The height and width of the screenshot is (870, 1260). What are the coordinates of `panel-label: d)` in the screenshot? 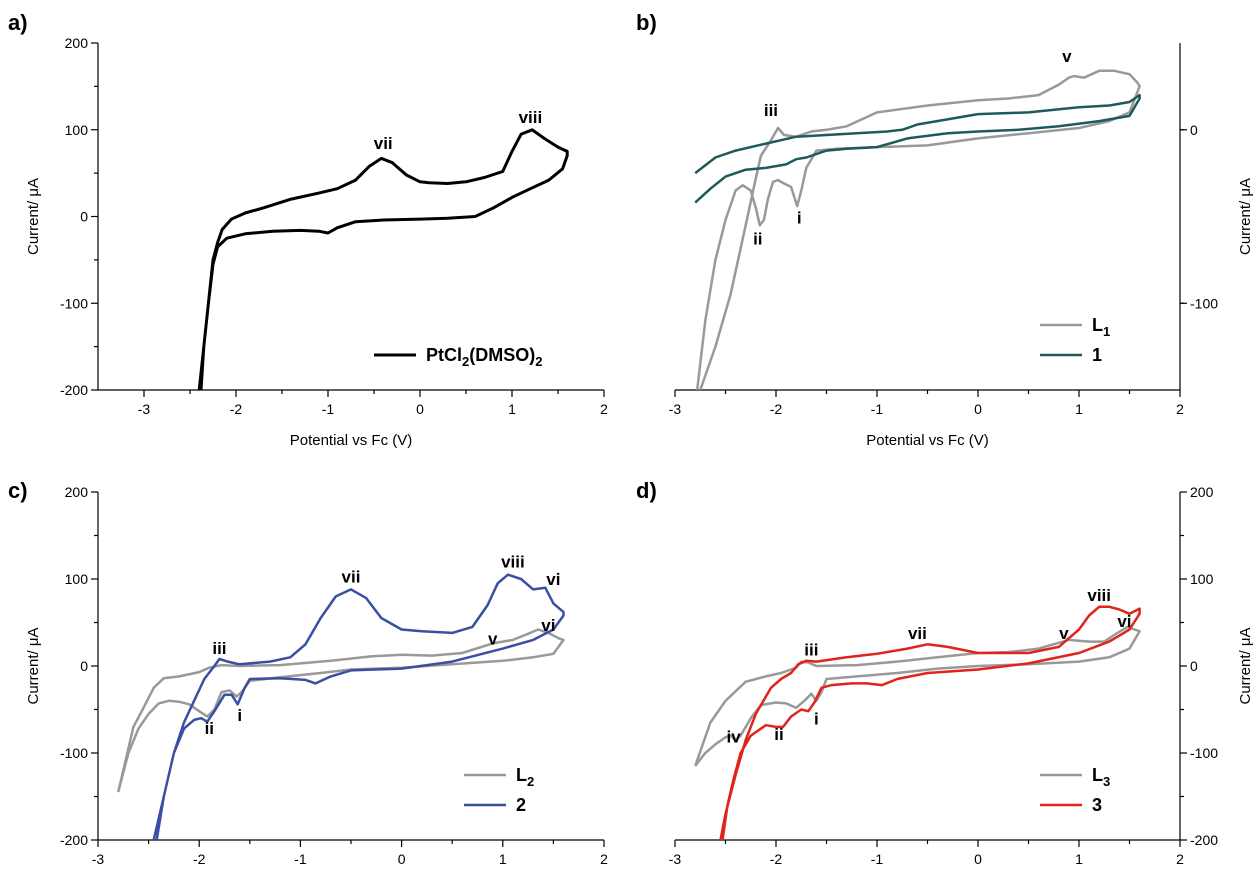 It's located at (646, 490).